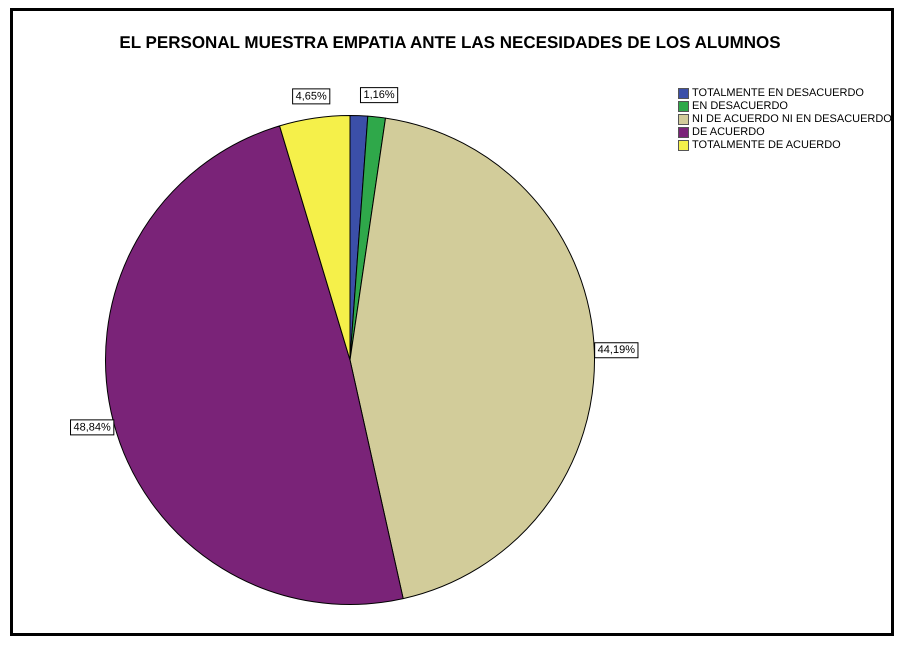 Image resolution: width=900 pixels, height=645 pixels. What do you see at coordinates (93, 427) in the screenshot?
I see `data-label: 48,84%` at bounding box center [93, 427].